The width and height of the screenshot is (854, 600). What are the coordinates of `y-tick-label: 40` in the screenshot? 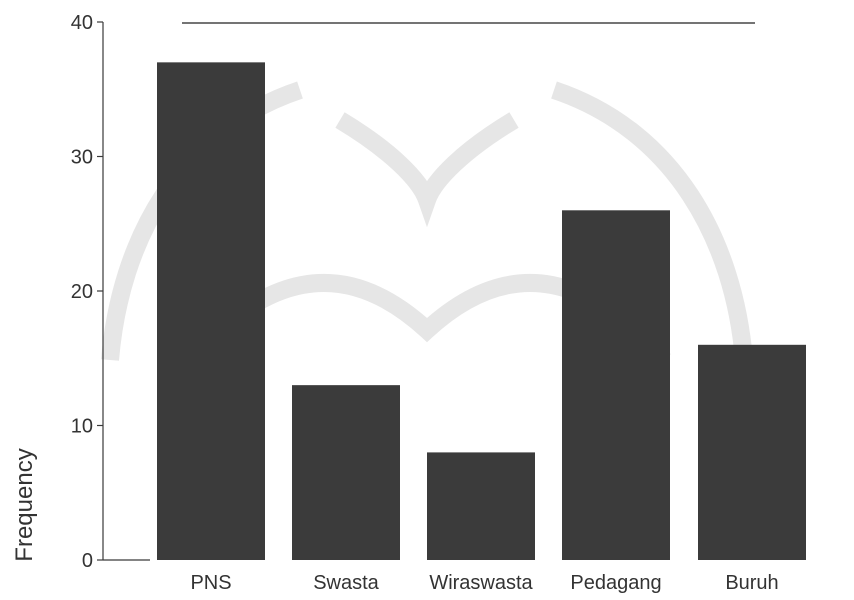 It's located at (82, 23).